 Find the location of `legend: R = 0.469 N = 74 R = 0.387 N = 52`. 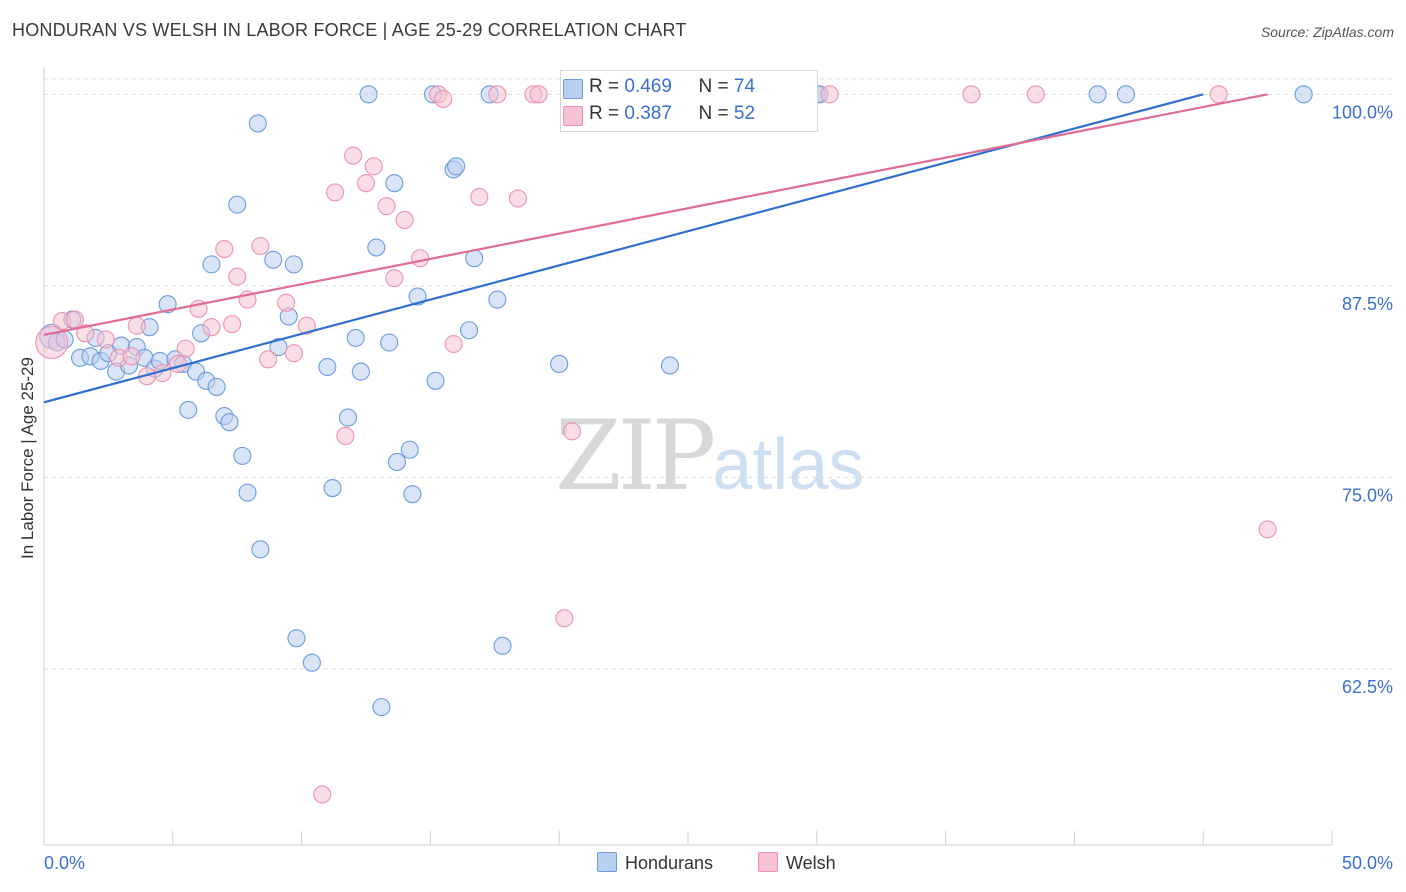

legend: R = 0.469 N = 74 R = 0.387 N = 52 is located at coordinates (689, 101).